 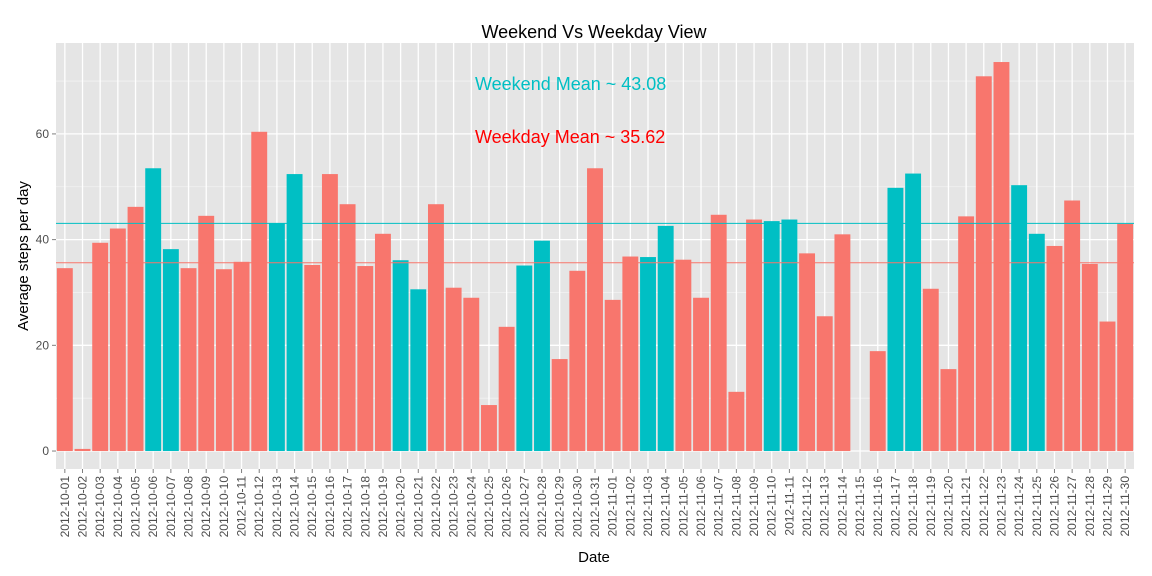 I want to click on x-tick-label: 2012-10-24, so click(x=471, y=507).